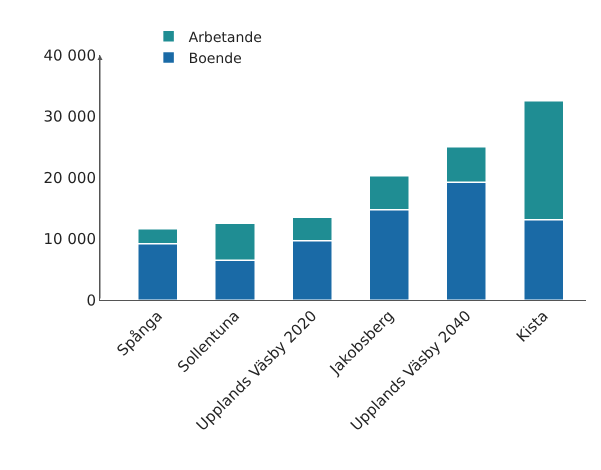 This screenshot has height=470, width=601. Describe the element at coordinates (91, 300) in the screenshot. I see `y-tick-label: 0` at that location.